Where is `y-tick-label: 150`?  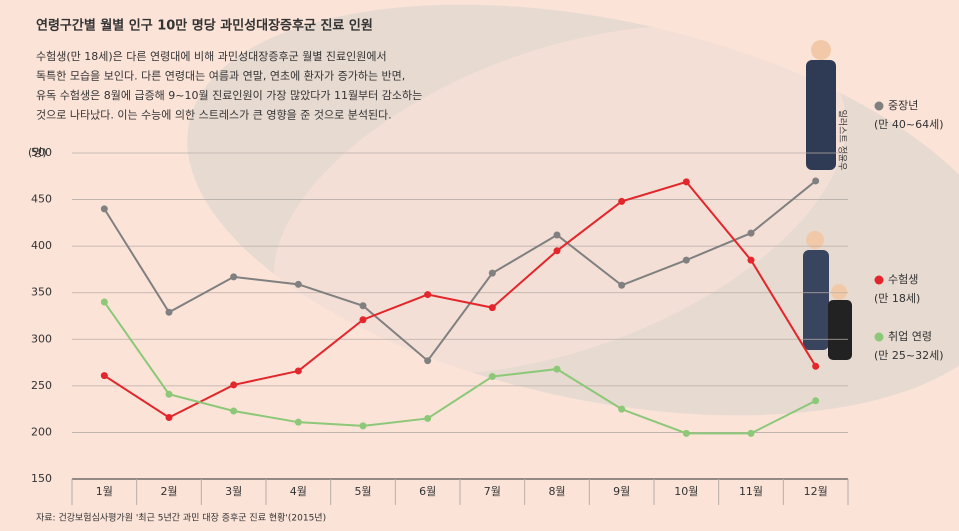 y-tick-label: 150 is located at coordinates (41, 478).